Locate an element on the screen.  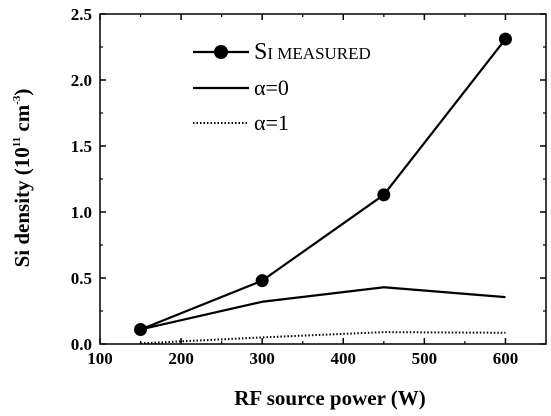
legend-label: α=0 is located at coordinates (271, 87).